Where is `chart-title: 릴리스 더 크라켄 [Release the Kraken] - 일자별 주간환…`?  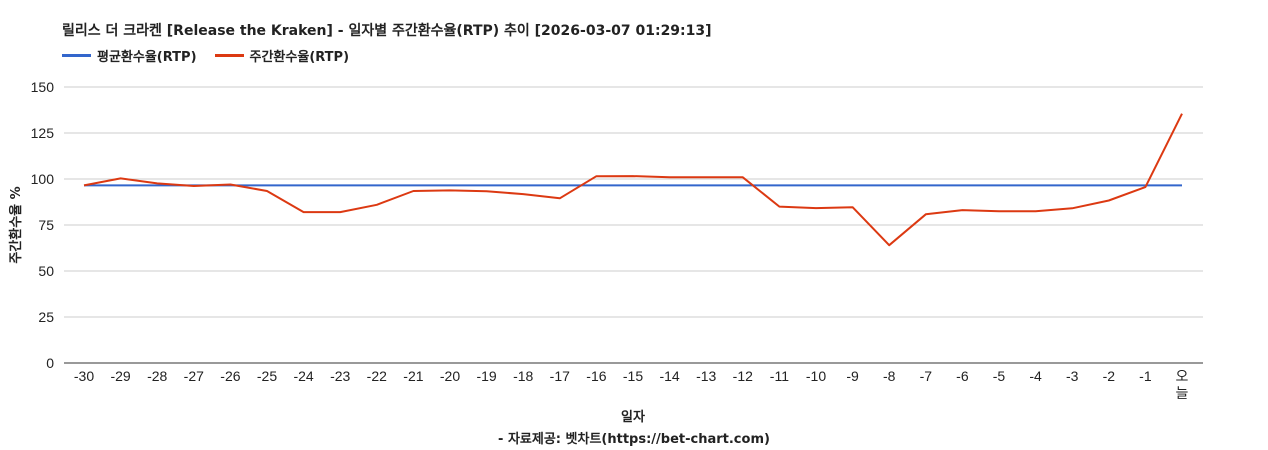
chart-title: 릴리스 더 크라켄 [Release the Kraken] - 일자별 주간환… is located at coordinates (387, 31).